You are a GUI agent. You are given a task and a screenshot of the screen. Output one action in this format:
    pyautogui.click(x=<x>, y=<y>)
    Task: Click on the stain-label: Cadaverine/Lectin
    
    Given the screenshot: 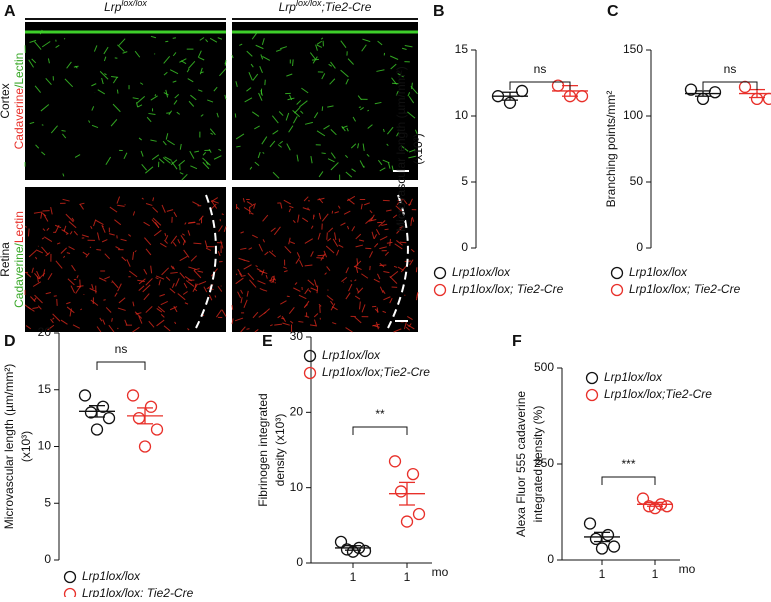 What is the action you would take?
    pyautogui.click(x=19, y=259)
    